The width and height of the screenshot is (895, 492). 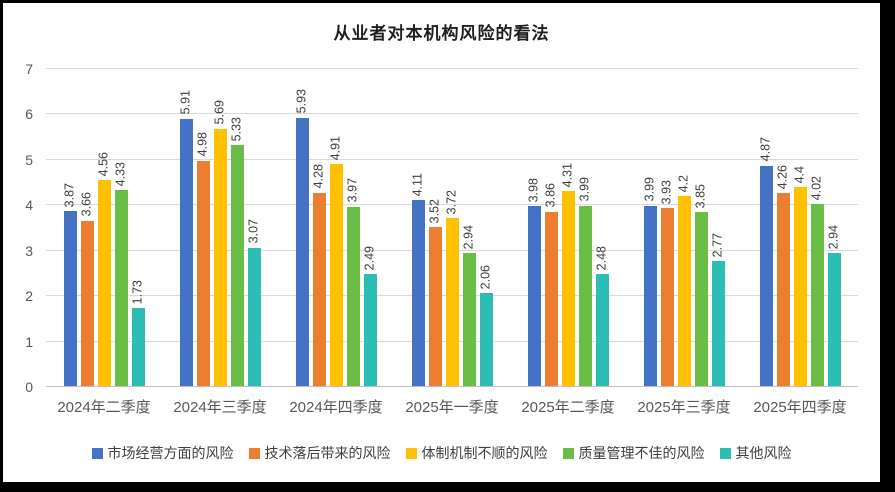 What do you see at coordinates (601, 258) in the screenshot?
I see `bar-value-label: 2.48` at bounding box center [601, 258].